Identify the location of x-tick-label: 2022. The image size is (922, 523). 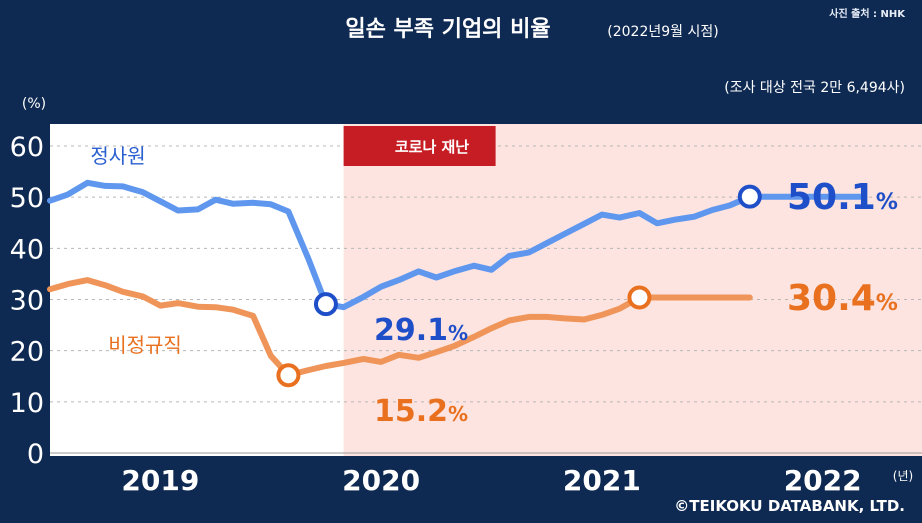
(823, 480).